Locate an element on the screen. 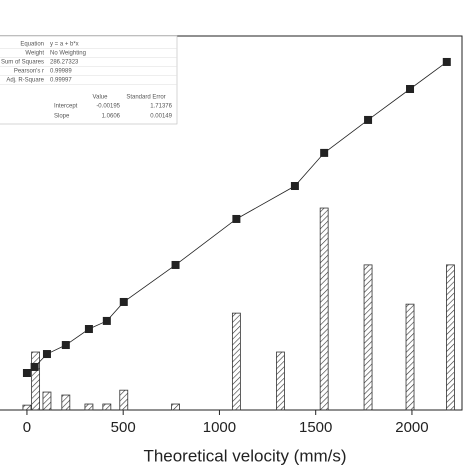  table-param: Intercept is located at coordinates (66, 107).